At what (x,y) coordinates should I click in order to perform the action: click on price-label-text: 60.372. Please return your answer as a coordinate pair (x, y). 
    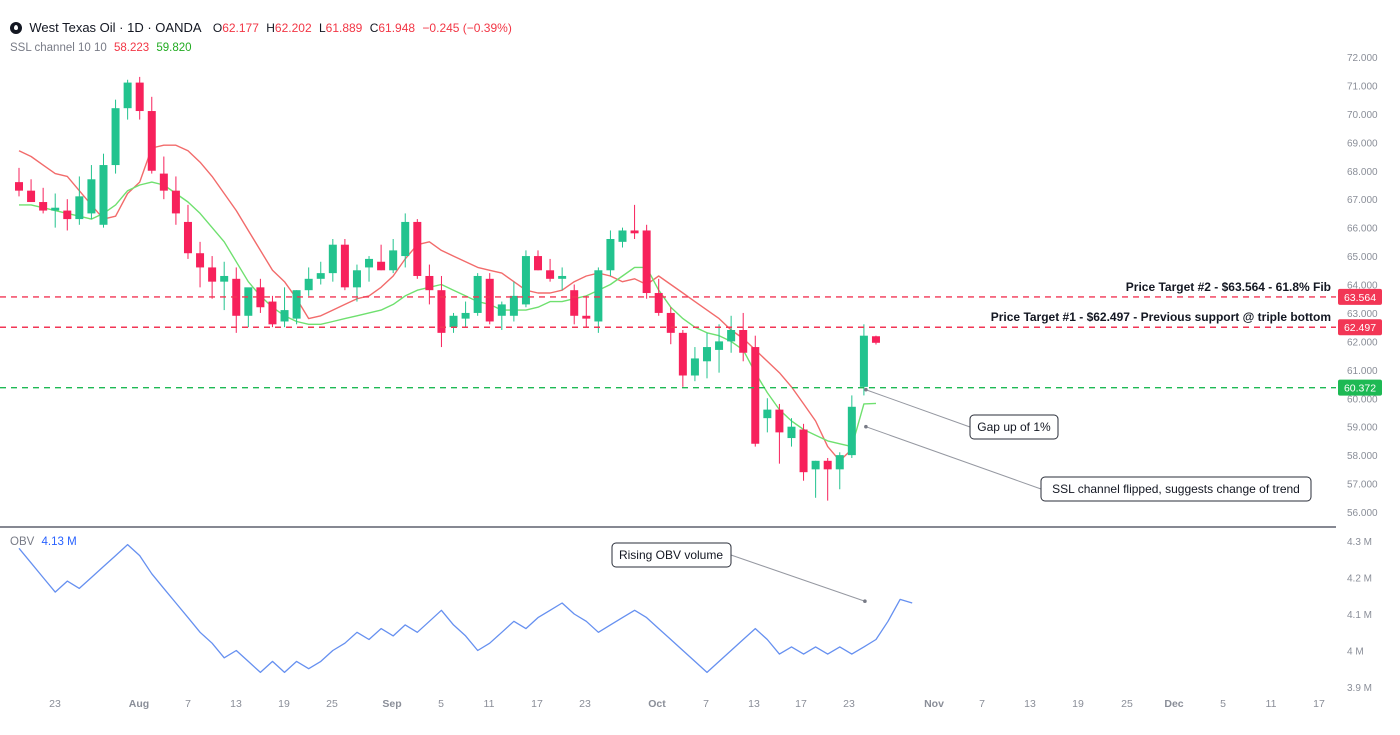
    Looking at the image, I should click on (1360, 389).